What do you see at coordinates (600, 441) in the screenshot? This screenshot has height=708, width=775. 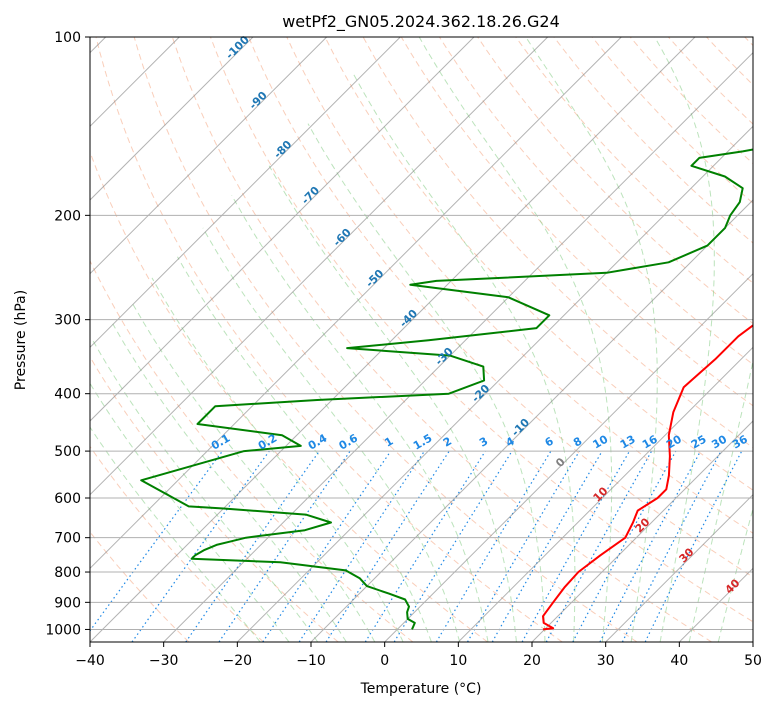 I see `mixing-ratio-label: 10` at bounding box center [600, 441].